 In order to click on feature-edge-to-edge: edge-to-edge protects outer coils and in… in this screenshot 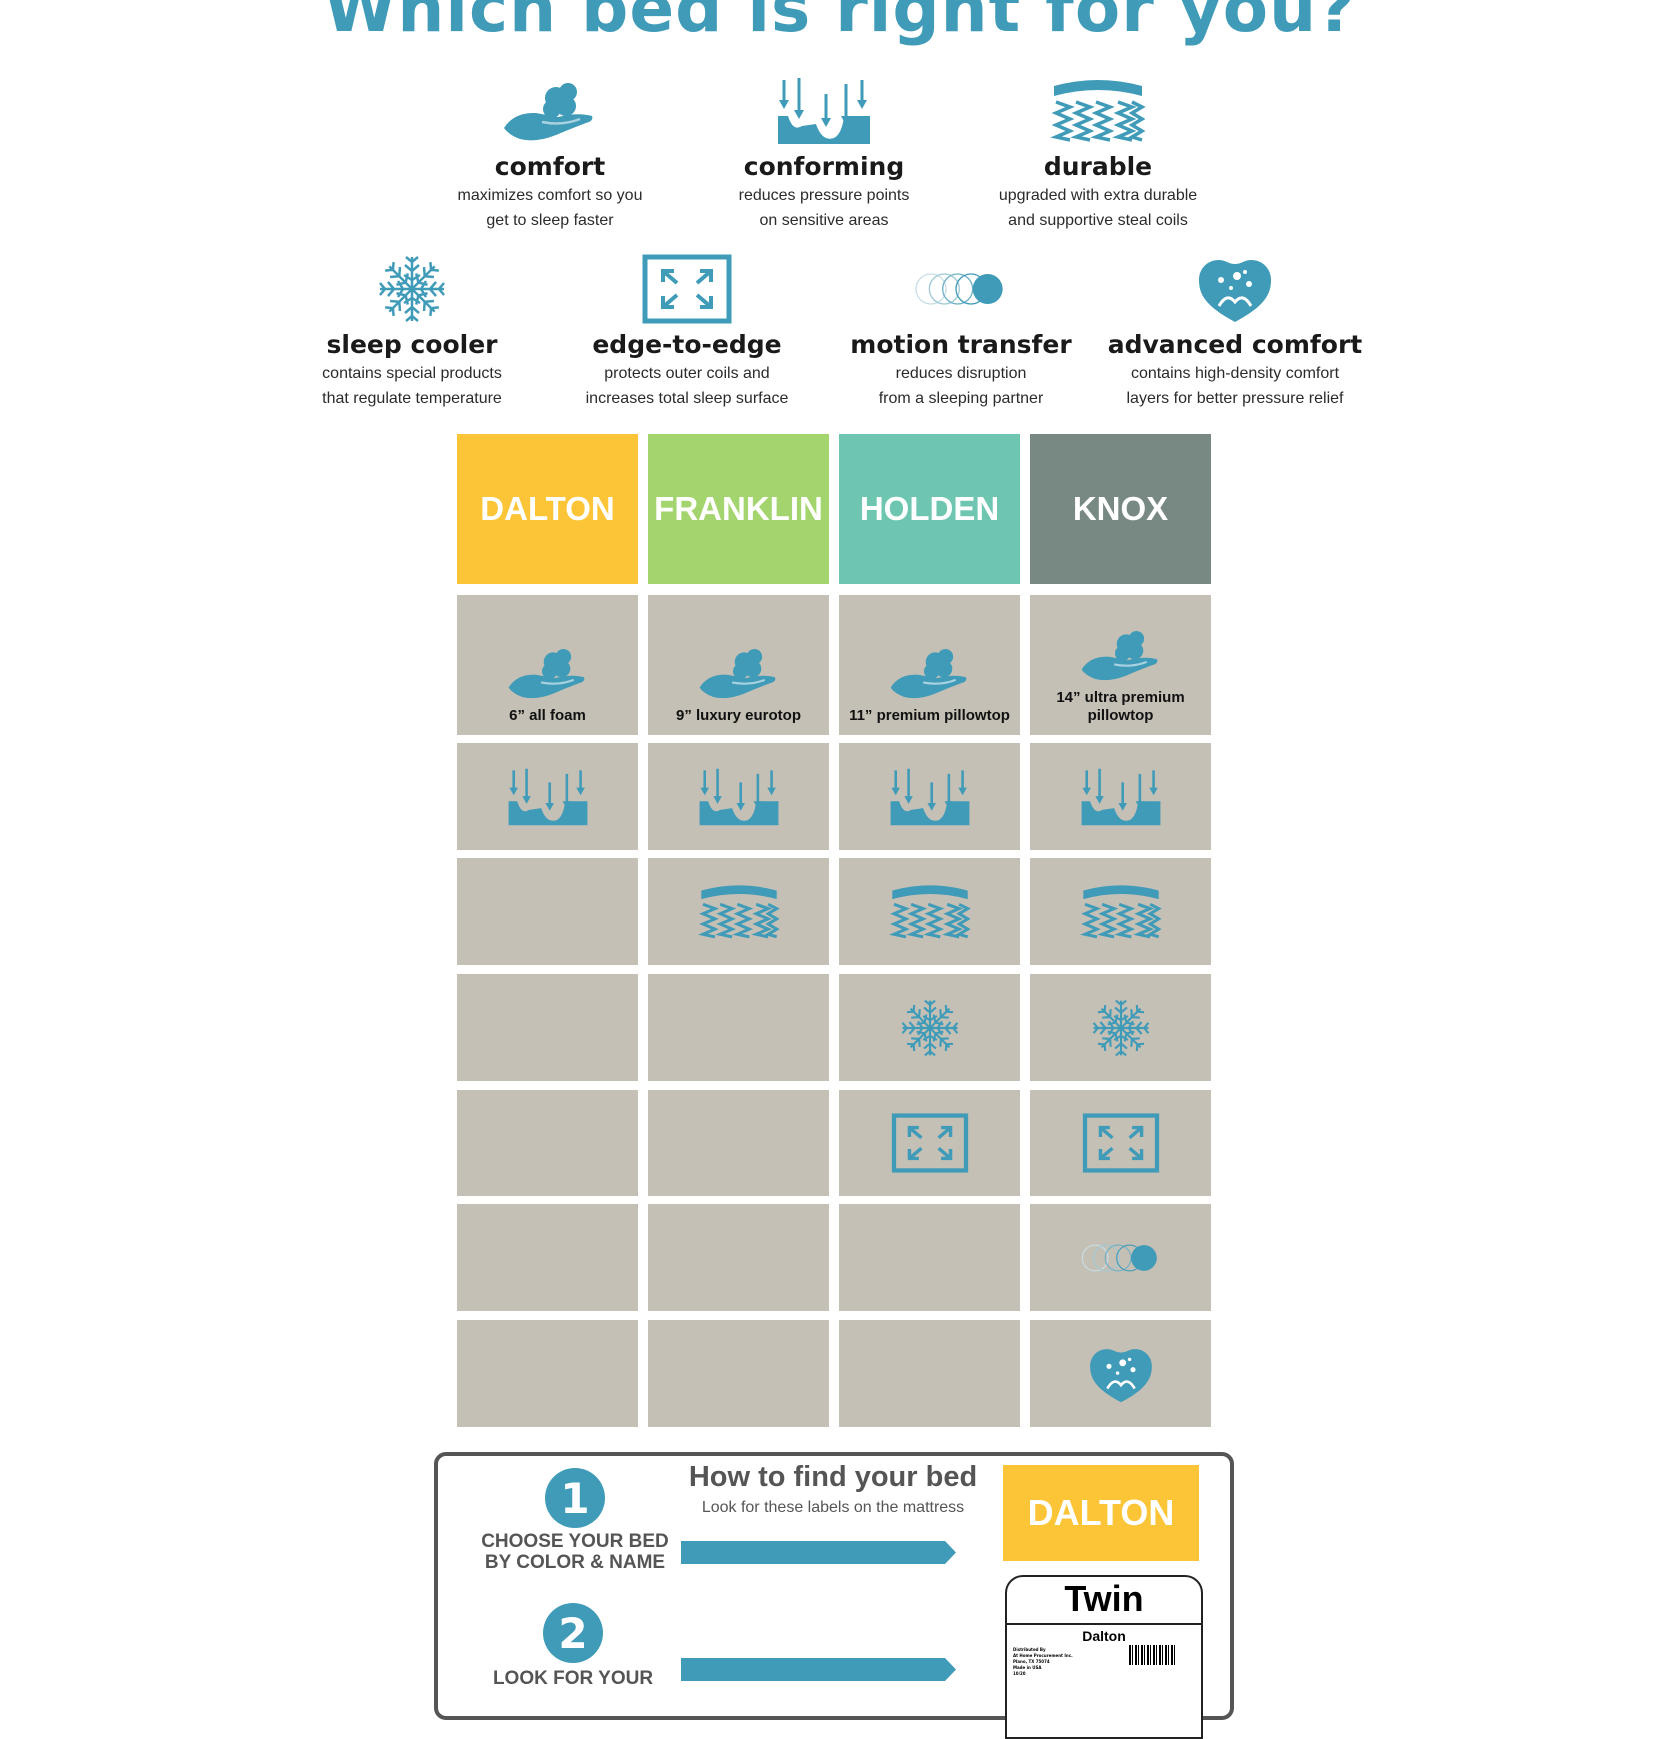, I will do `click(687, 332)`.